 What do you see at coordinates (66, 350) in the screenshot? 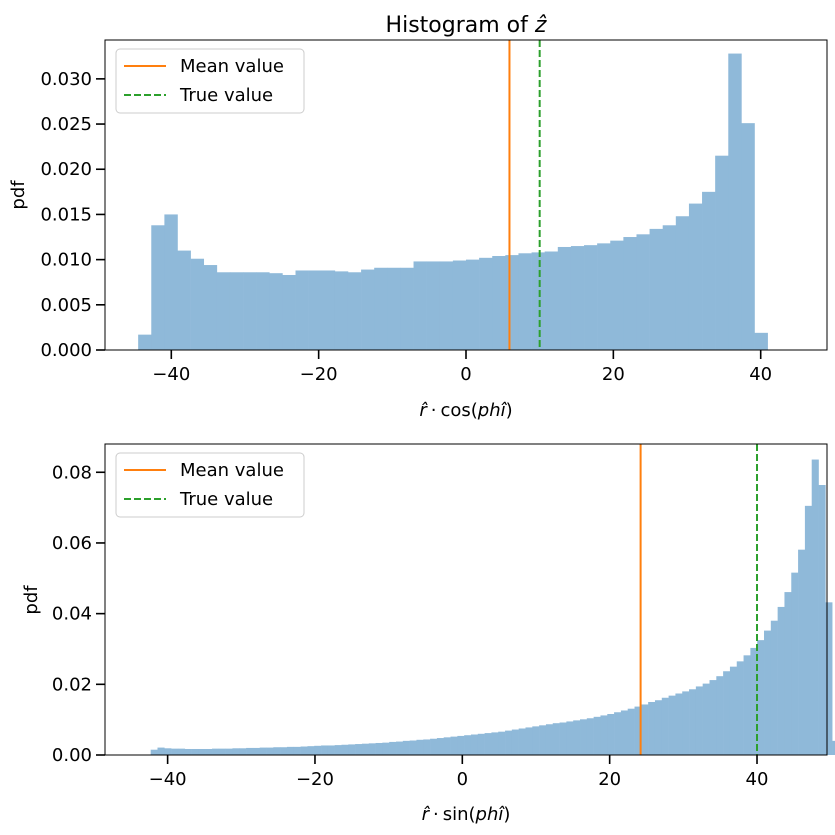
I see `y-tick-label: 0.000` at bounding box center [66, 350].